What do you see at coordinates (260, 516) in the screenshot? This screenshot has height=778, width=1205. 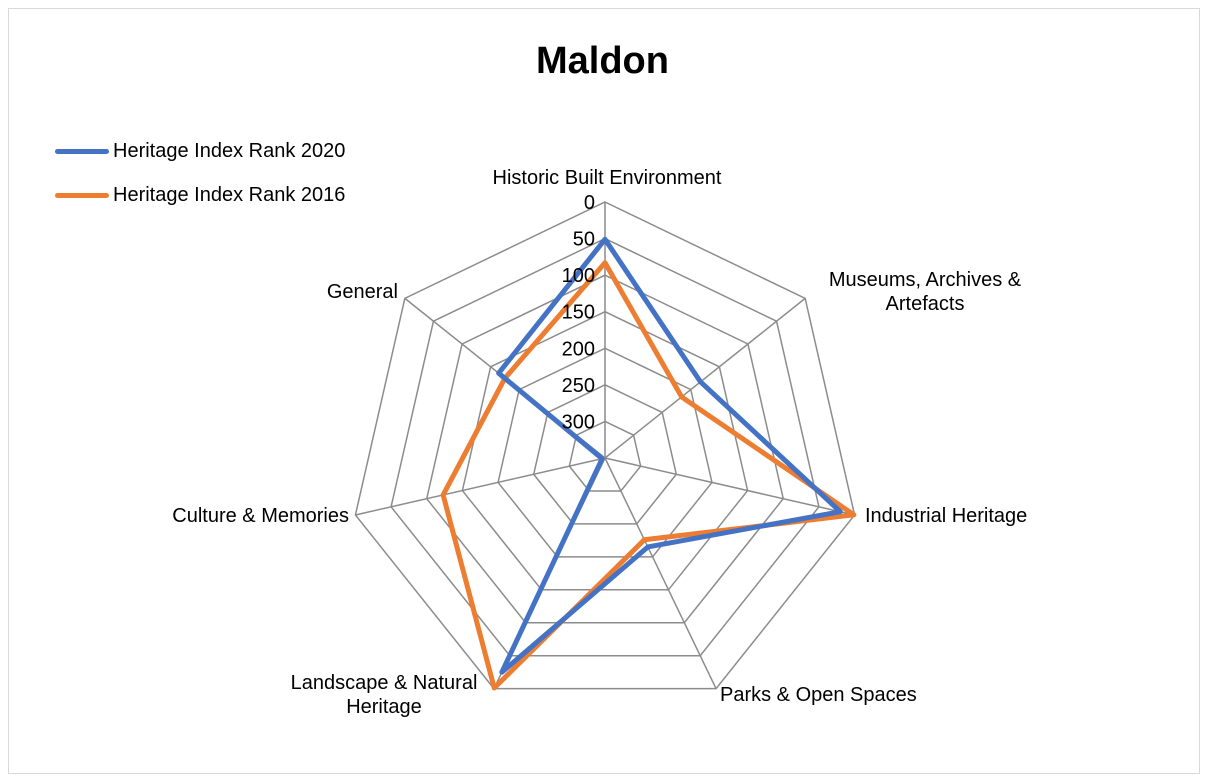 I see `category-label-5: Culture & Memories` at bounding box center [260, 516].